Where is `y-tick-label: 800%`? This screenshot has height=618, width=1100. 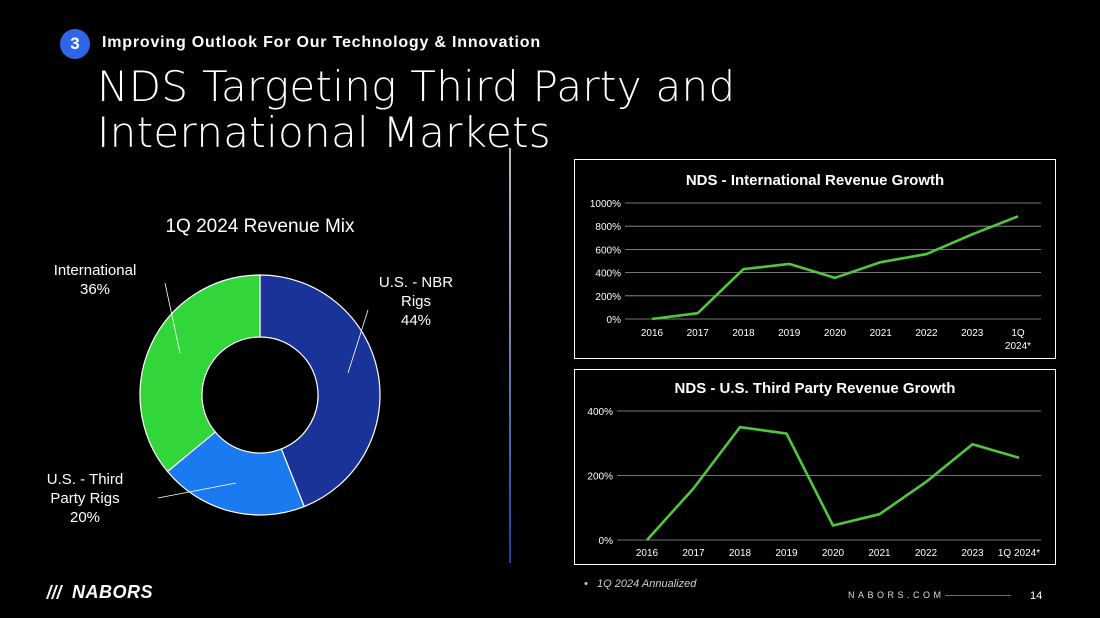 y-tick-label: 800% is located at coordinates (608, 227).